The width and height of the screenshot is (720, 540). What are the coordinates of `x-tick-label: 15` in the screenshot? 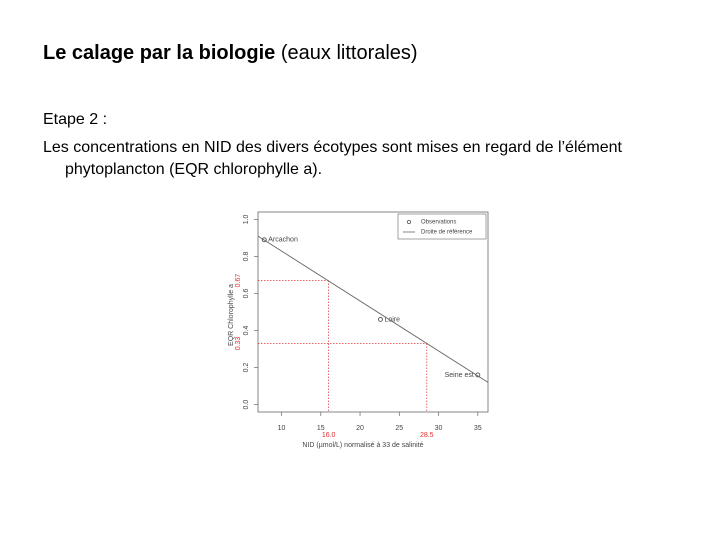 It's located at (321, 428).